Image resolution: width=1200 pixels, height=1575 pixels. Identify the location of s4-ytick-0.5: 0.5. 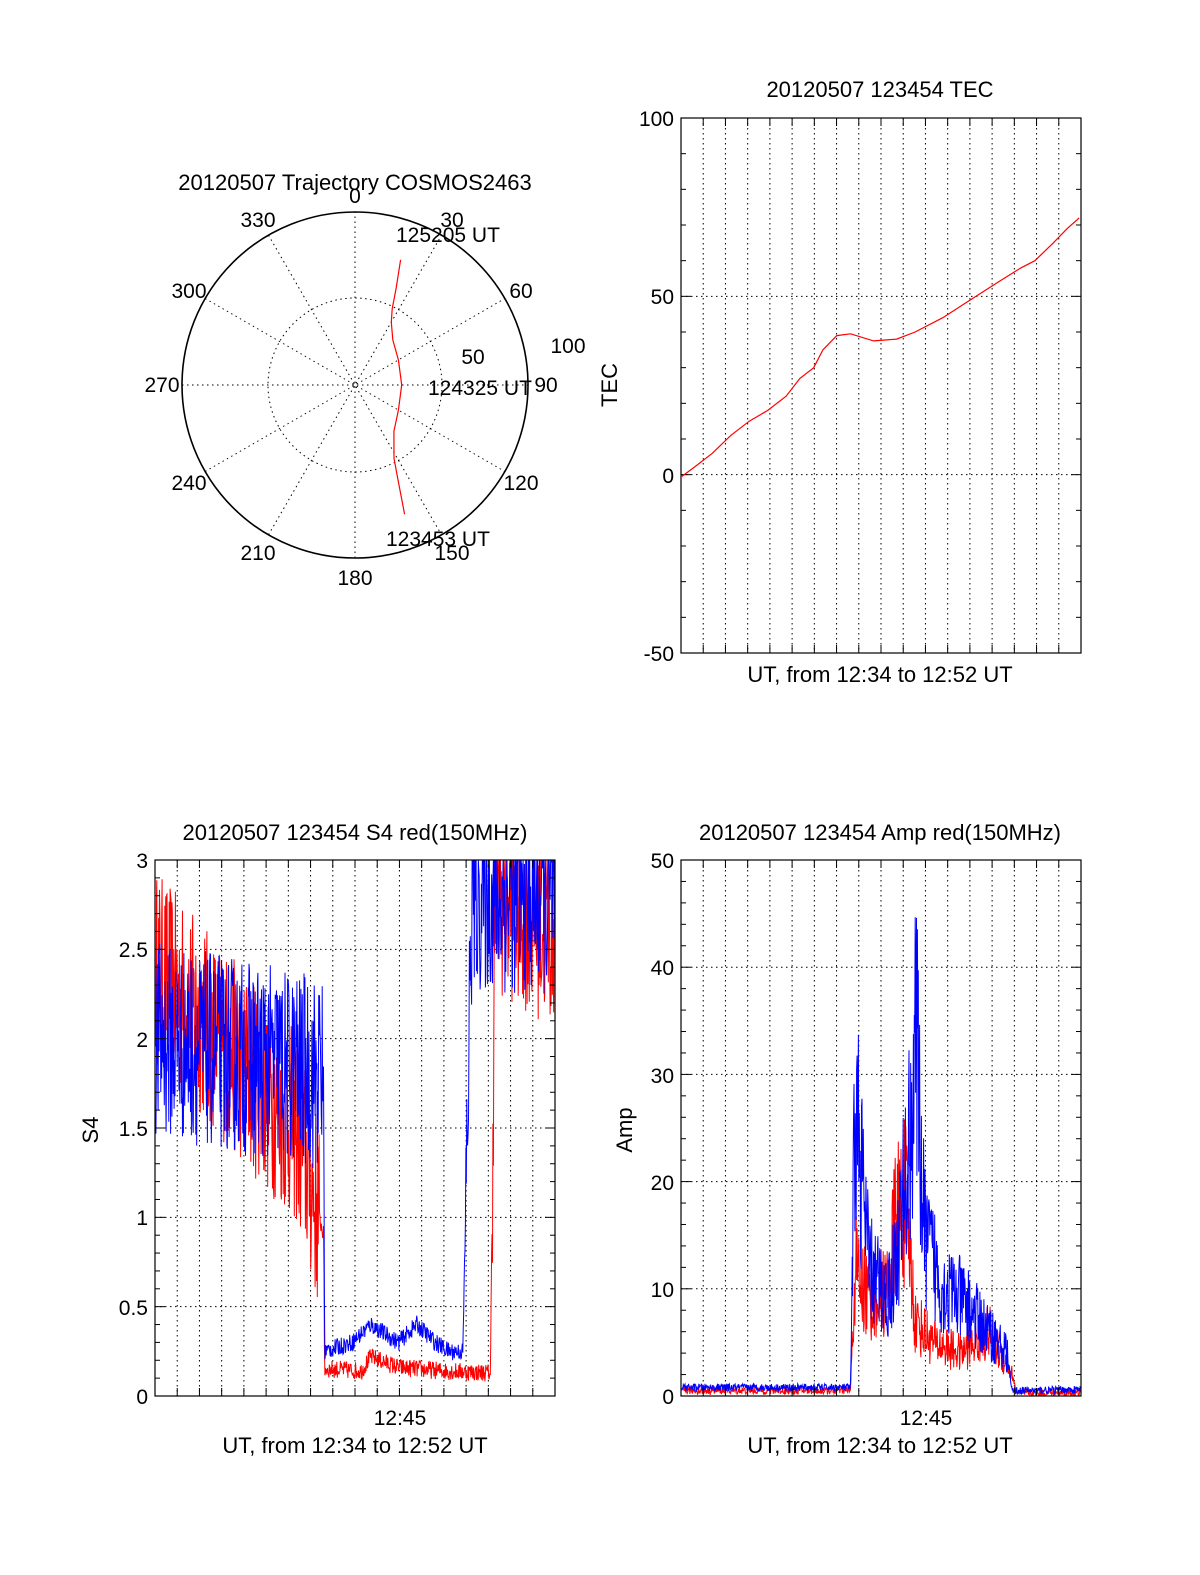
(133, 1308).